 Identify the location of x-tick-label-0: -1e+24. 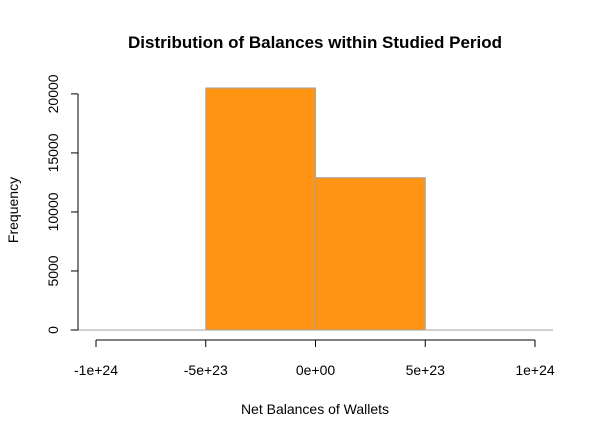
(96, 370).